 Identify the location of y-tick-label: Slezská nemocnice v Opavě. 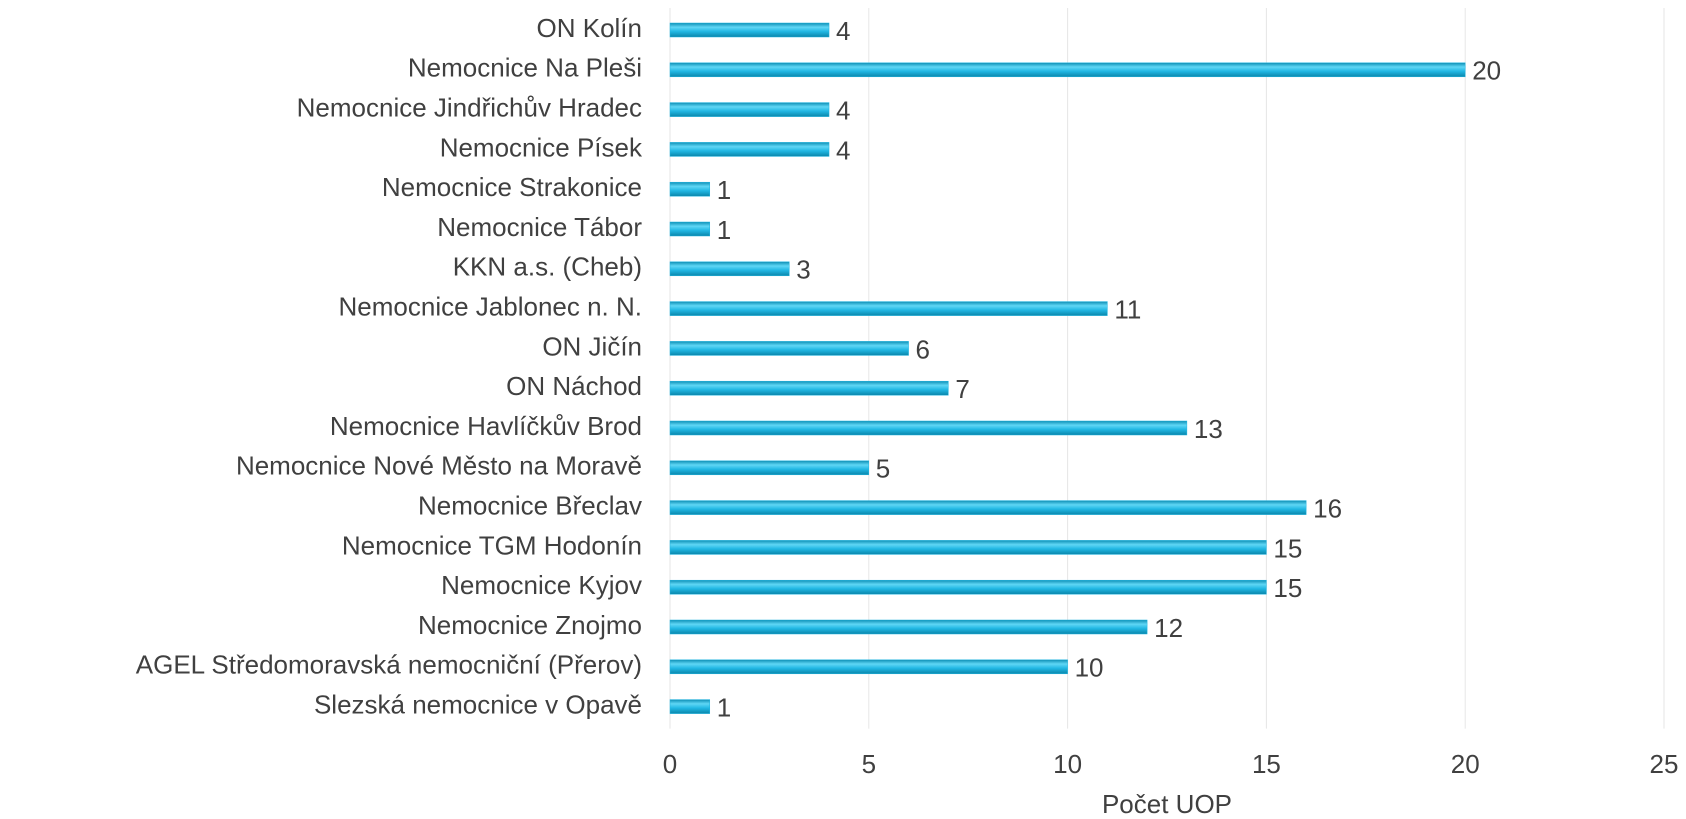
(478, 704).